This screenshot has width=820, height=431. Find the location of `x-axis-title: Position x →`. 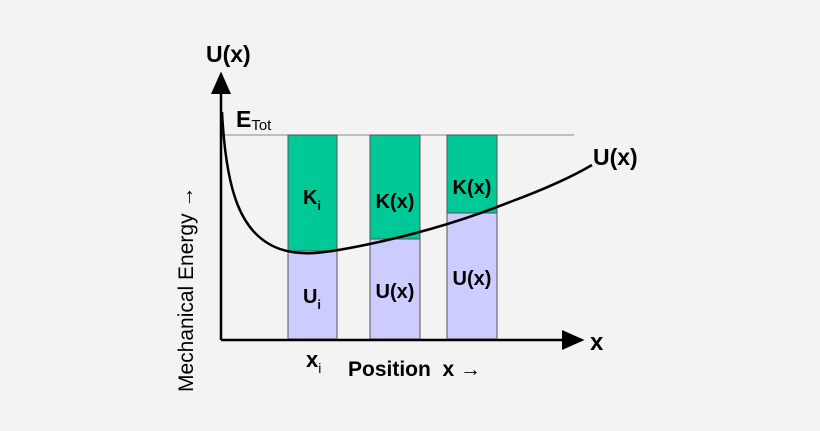

x-axis-title: Position x → is located at coordinates (414, 369).